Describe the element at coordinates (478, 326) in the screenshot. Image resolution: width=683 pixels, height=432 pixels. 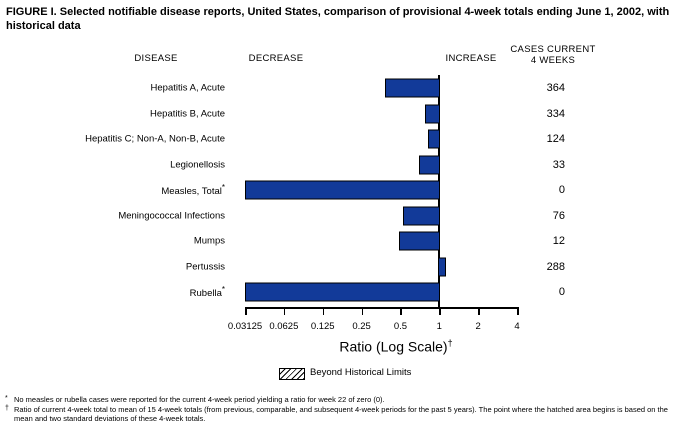
I see `x-axis-tick-label: 2` at that location.